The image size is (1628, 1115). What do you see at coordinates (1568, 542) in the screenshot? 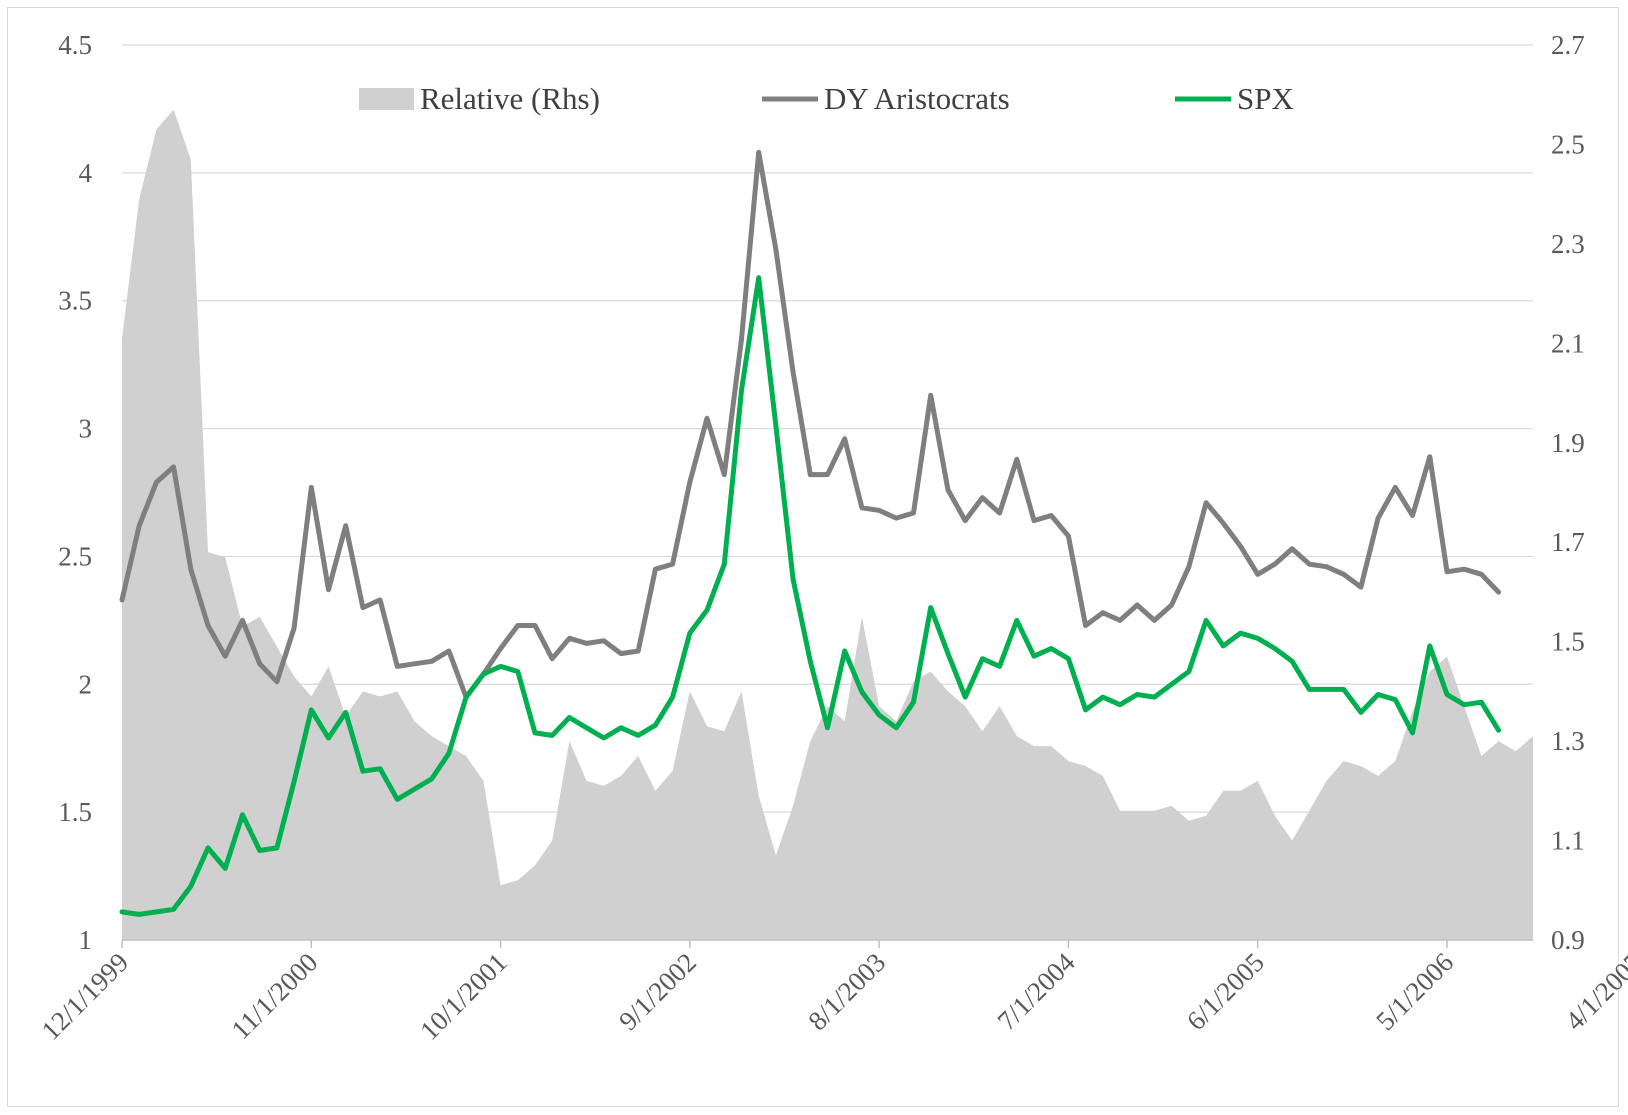
I see `y-right-tick-label: 1.7` at bounding box center [1568, 542].